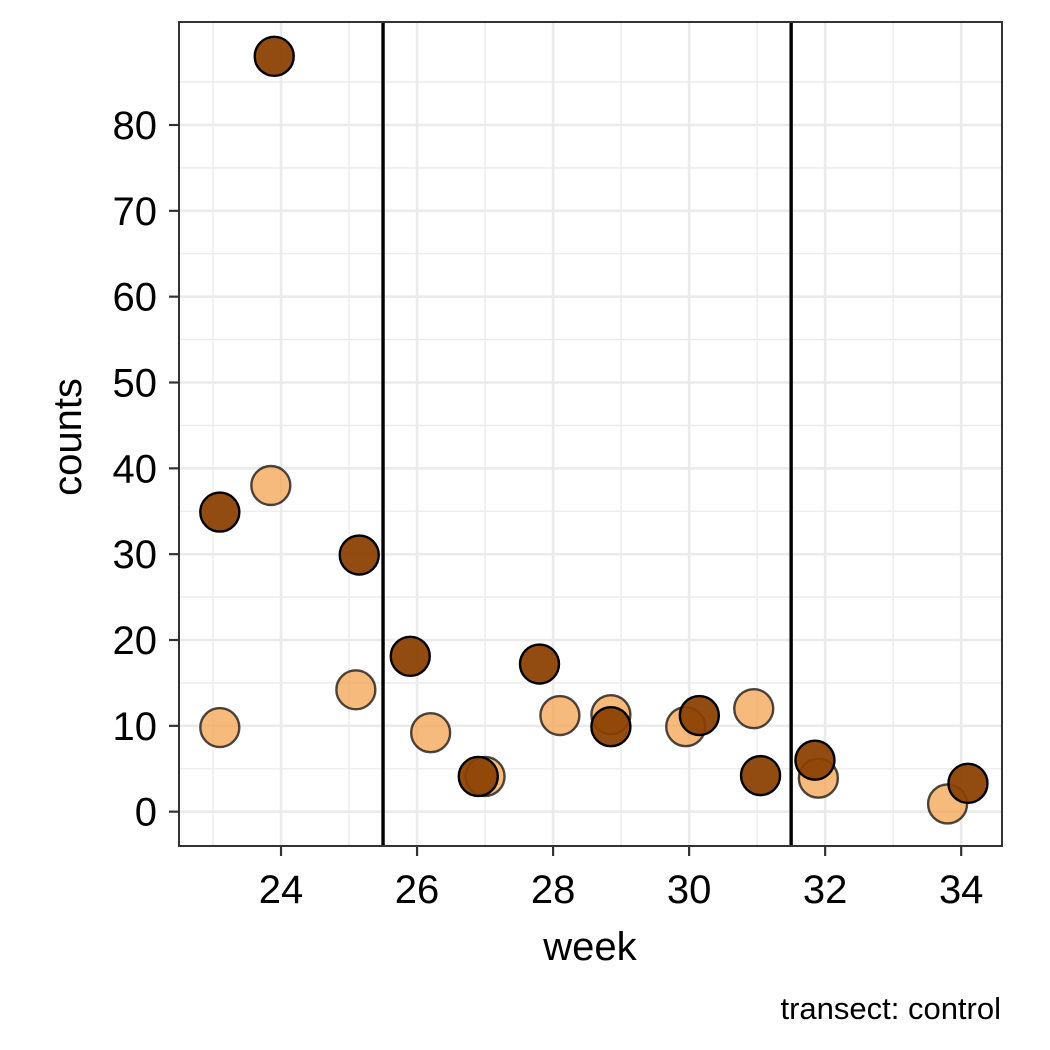  What do you see at coordinates (689, 890) in the screenshot?
I see `x-tick-label: 30` at bounding box center [689, 890].